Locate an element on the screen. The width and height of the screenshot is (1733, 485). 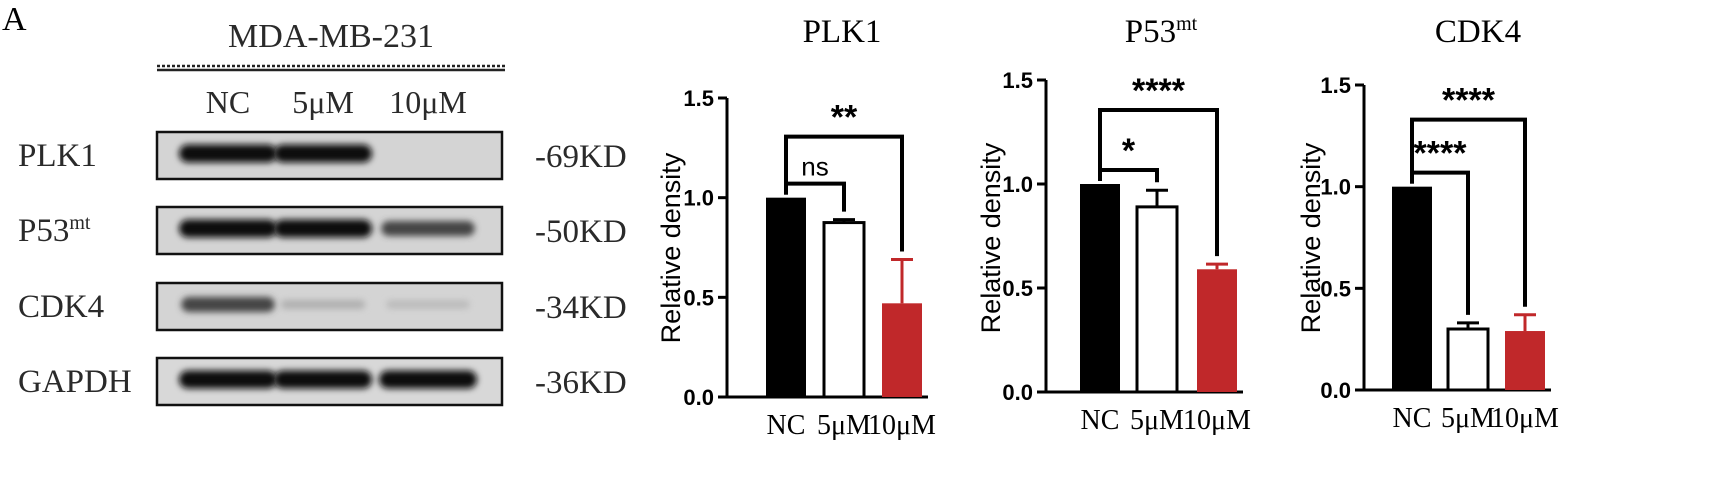
blot-row: P53mt -50KD is located at coordinates (322, 230).